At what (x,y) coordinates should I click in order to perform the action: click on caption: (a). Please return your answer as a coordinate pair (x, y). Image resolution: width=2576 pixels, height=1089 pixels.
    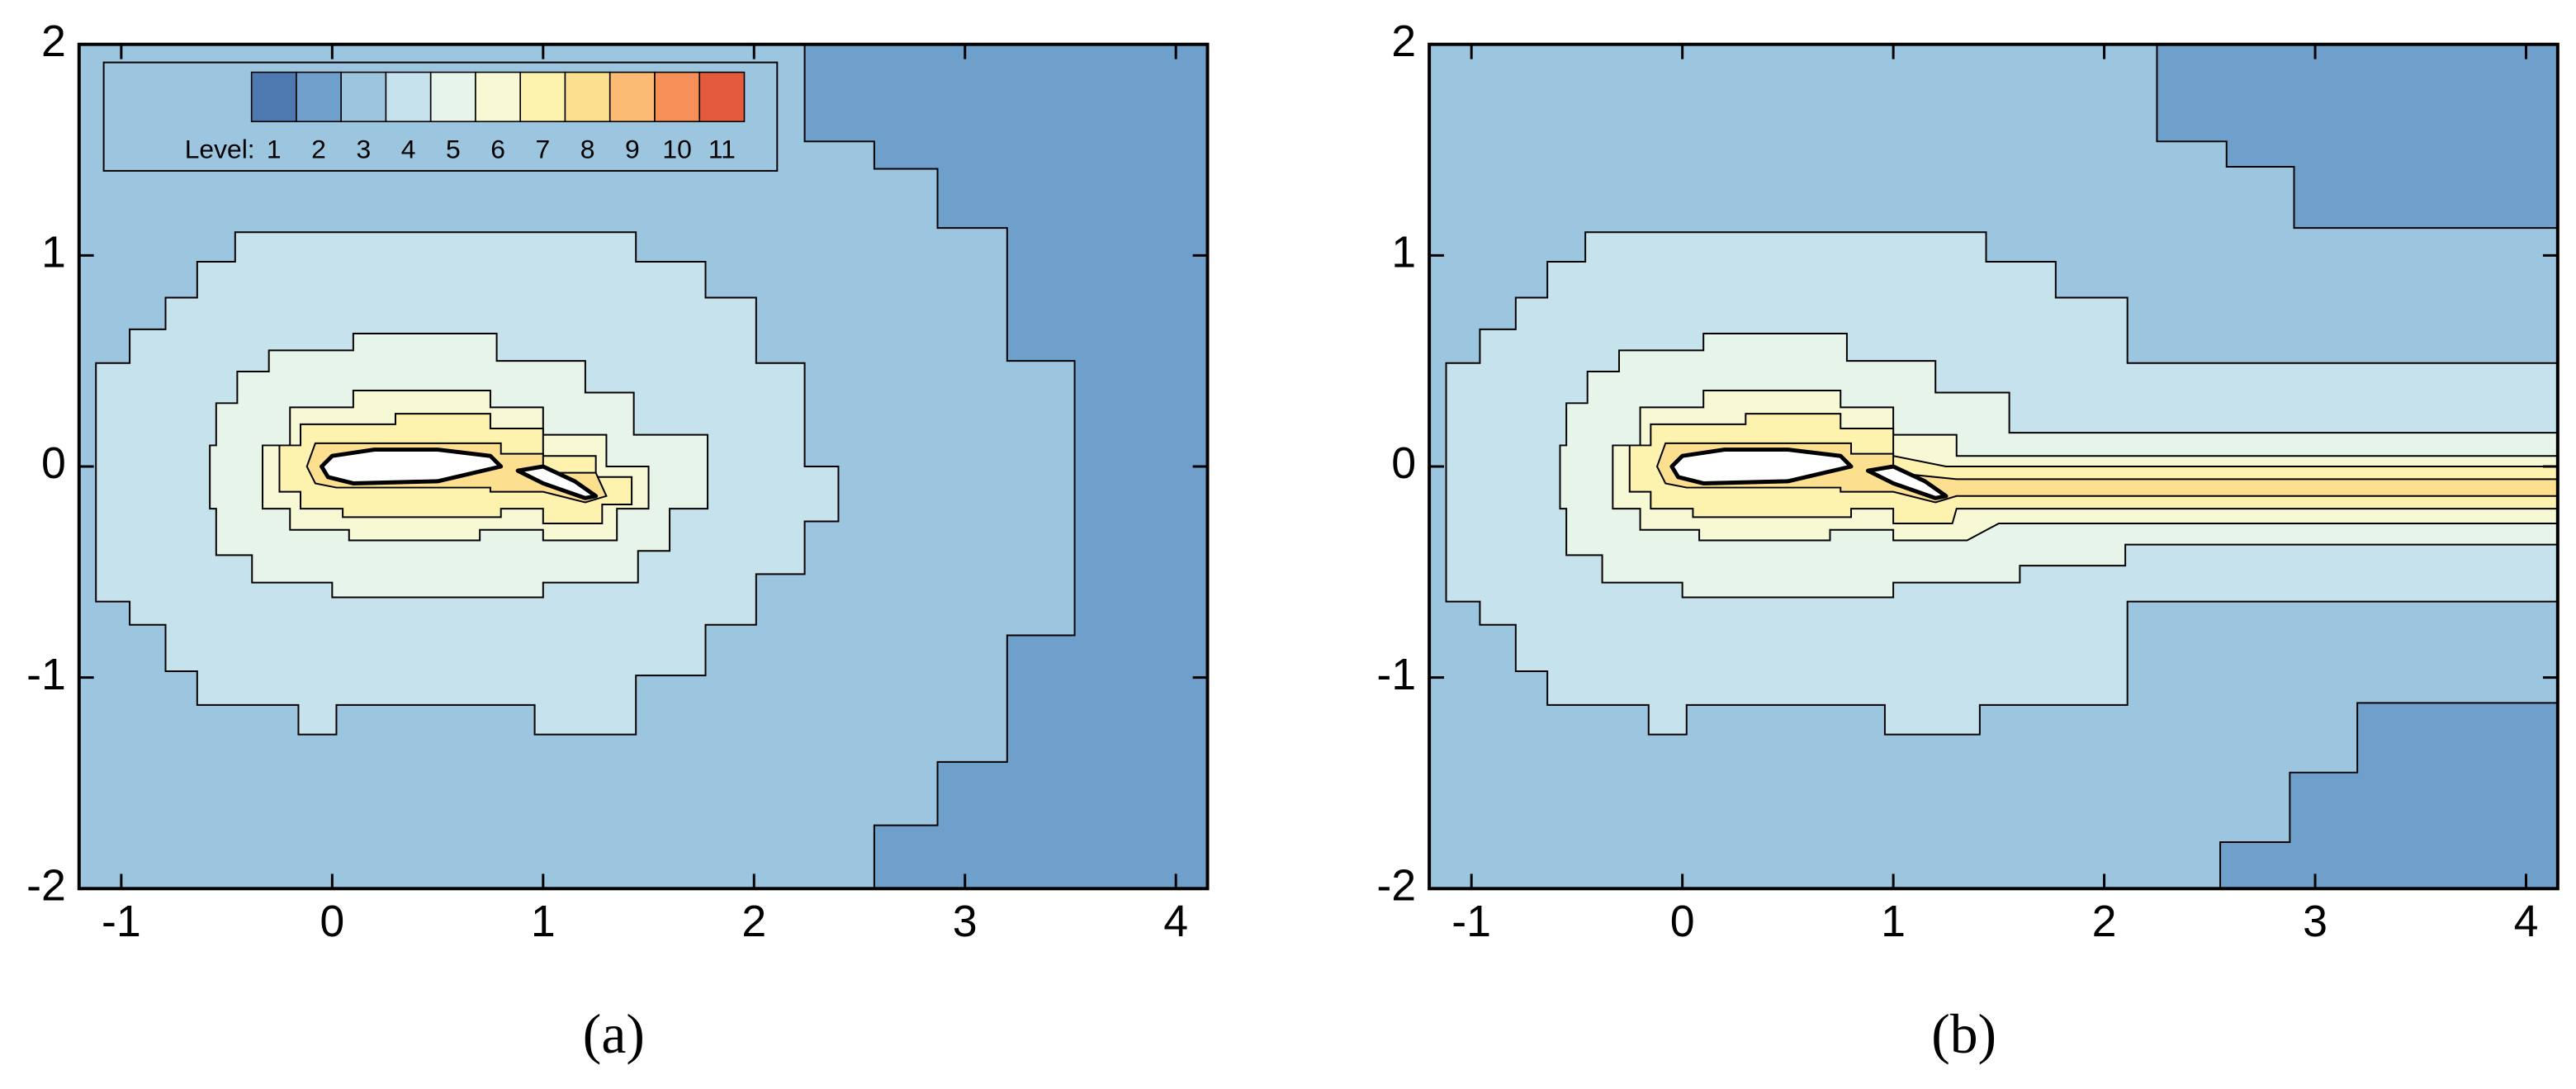
    Looking at the image, I should click on (614, 1034).